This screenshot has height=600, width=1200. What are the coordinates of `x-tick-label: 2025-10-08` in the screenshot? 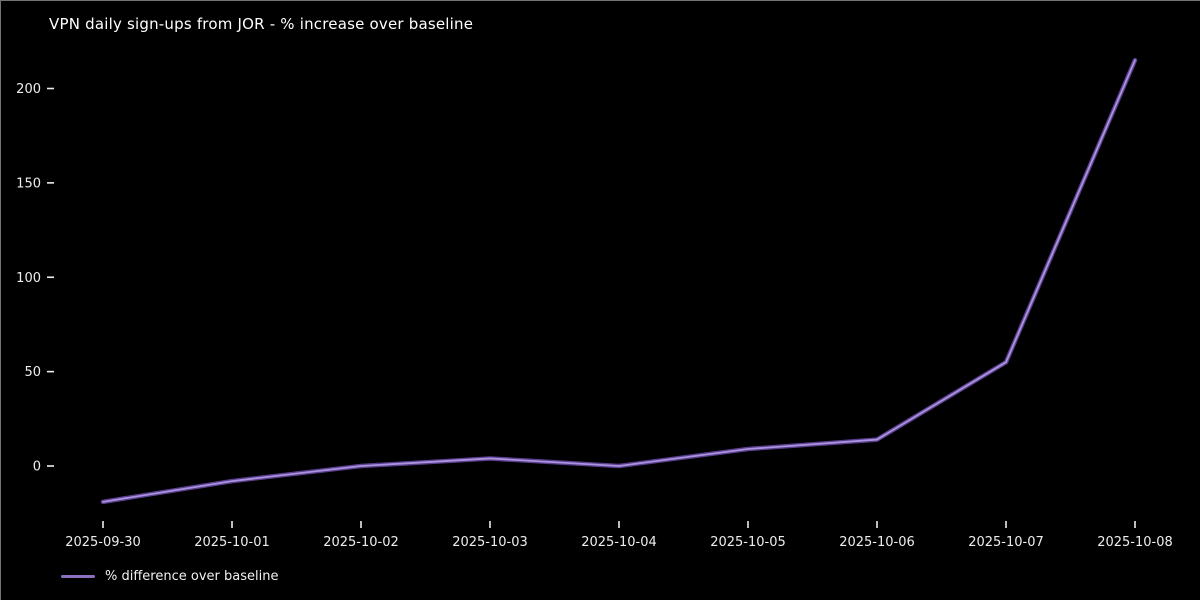 It's located at (1135, 542).